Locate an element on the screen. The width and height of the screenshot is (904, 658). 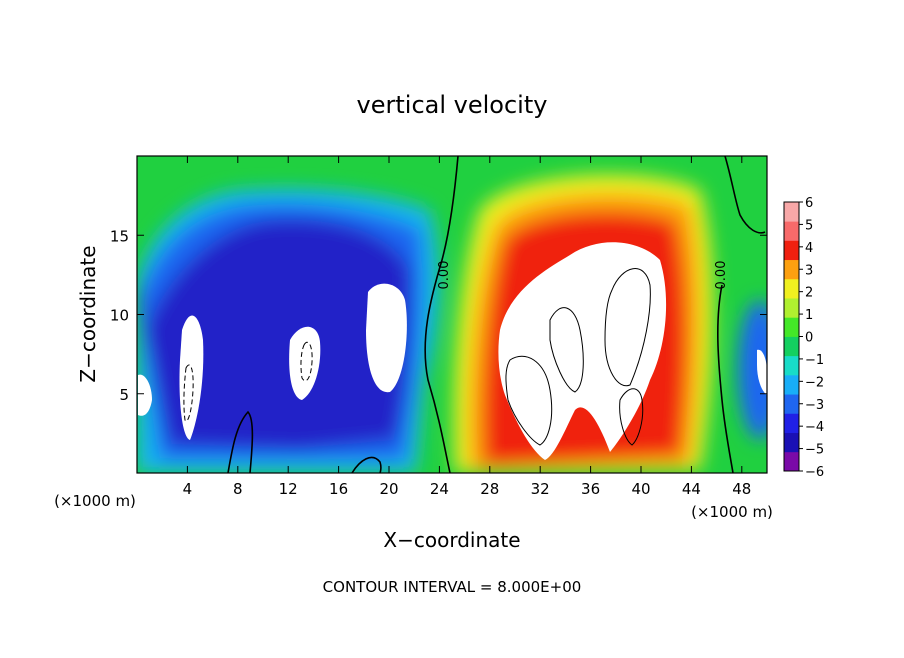
colorbar-label: 6 is located at coordinates (809, 203).